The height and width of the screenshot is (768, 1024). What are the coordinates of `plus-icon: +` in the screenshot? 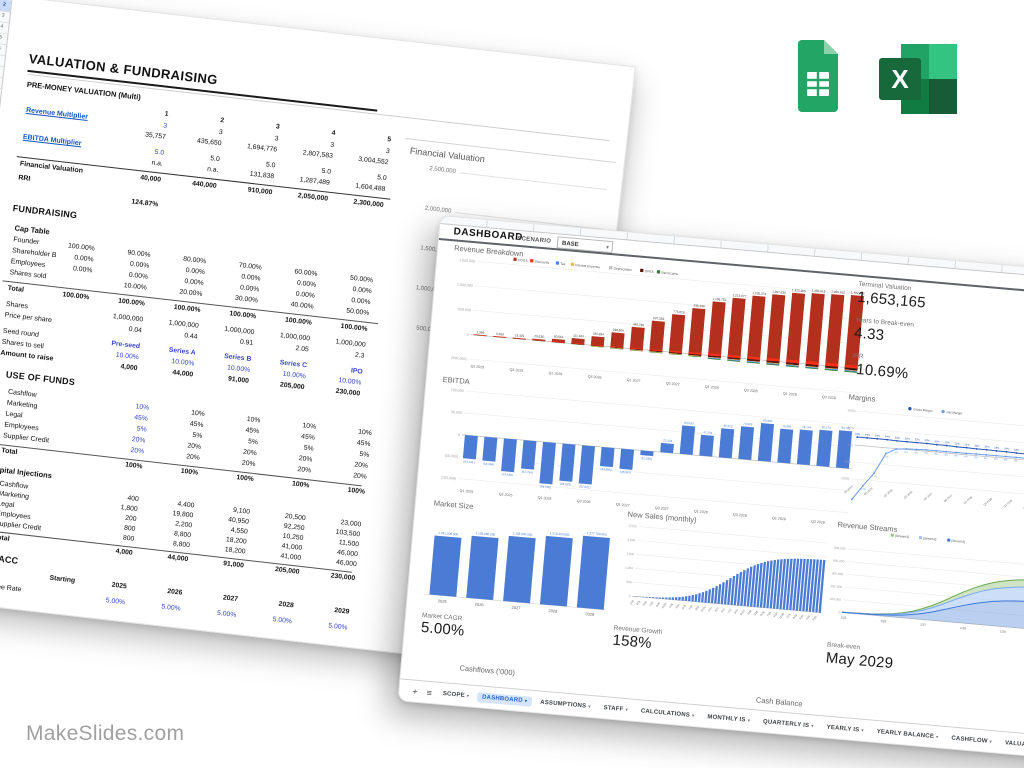 It's located at (415, 691).